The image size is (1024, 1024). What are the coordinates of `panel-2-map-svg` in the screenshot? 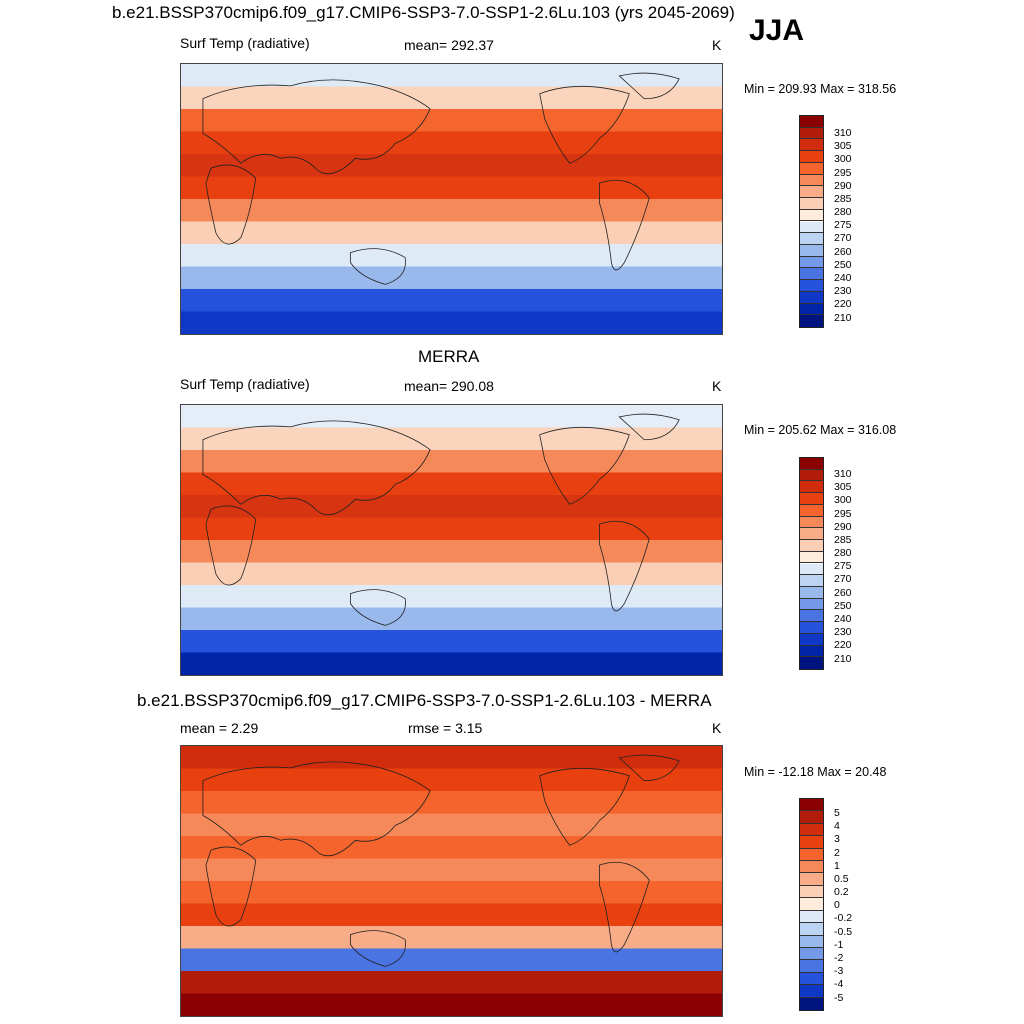 It's located at (451, 540).